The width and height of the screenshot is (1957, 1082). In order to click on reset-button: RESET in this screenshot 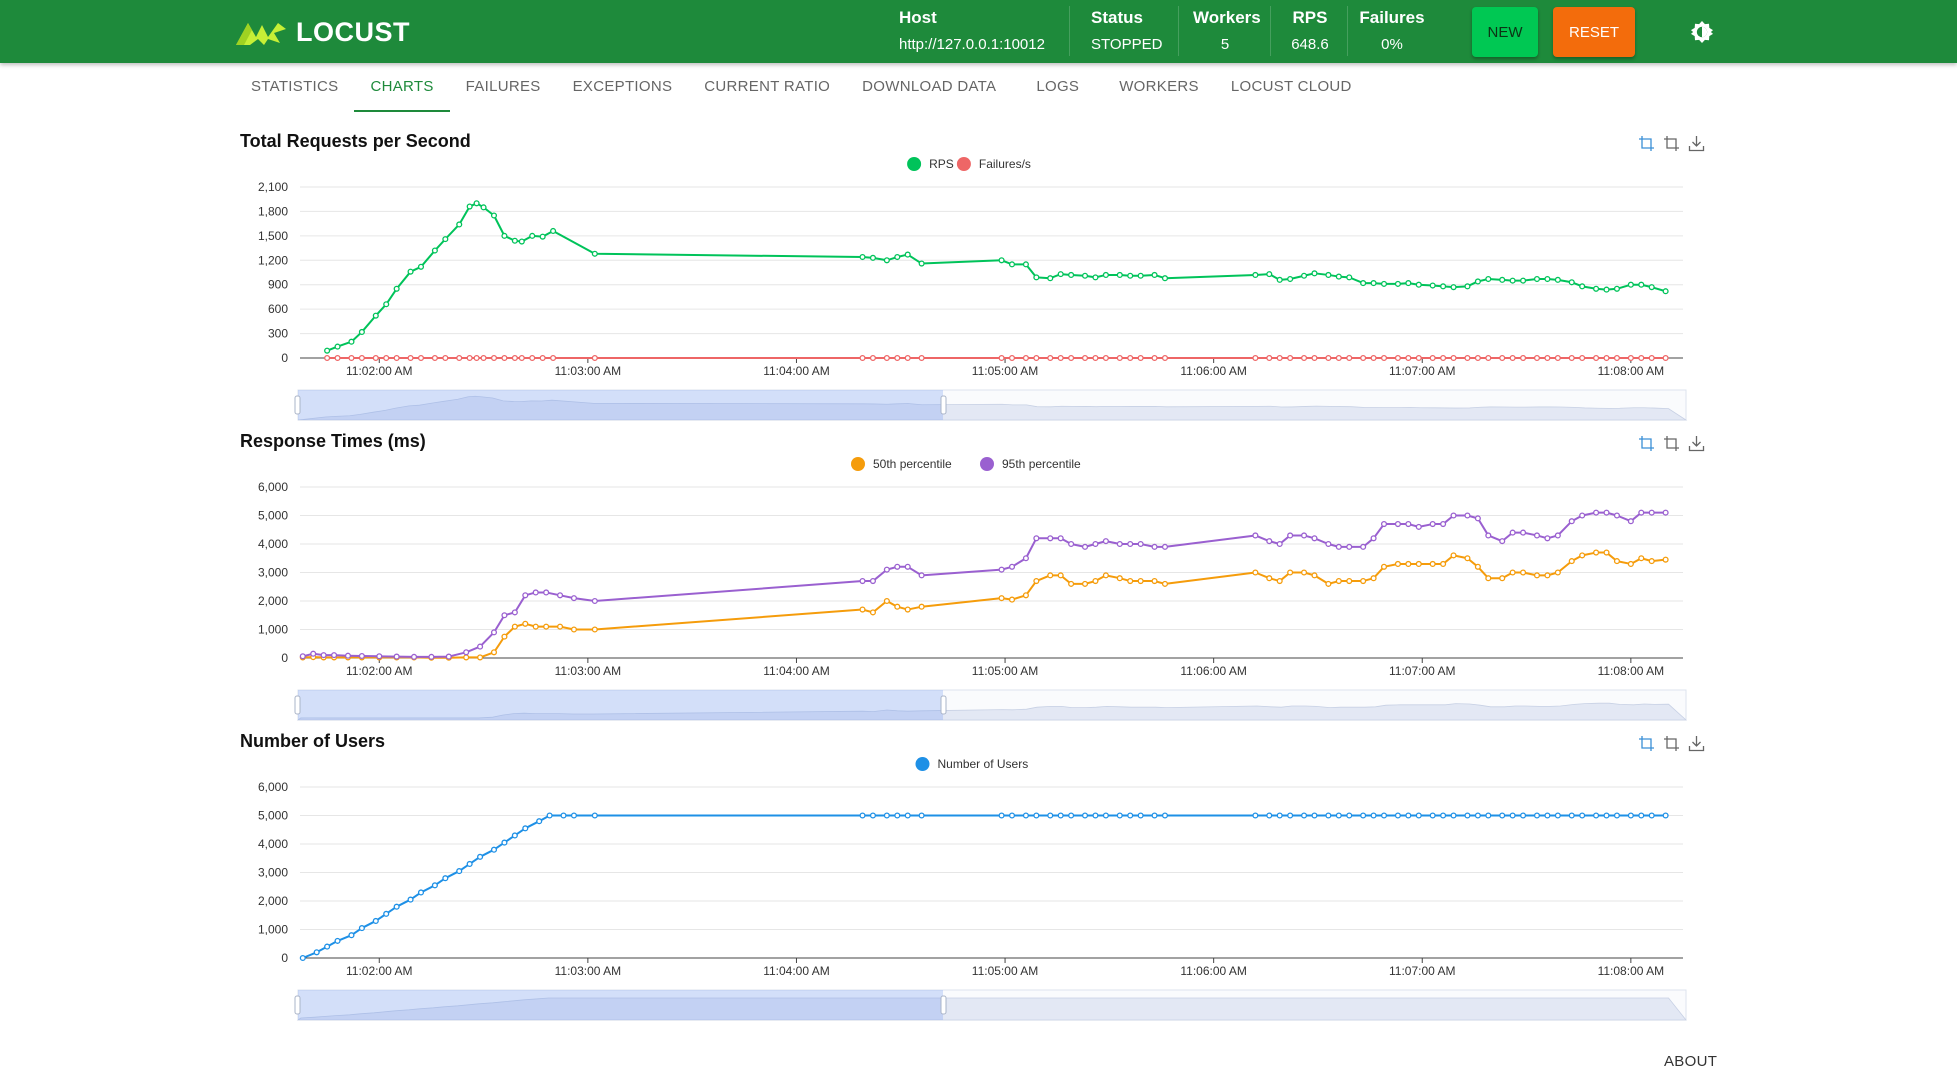, I will do `click(1594, 32)`.